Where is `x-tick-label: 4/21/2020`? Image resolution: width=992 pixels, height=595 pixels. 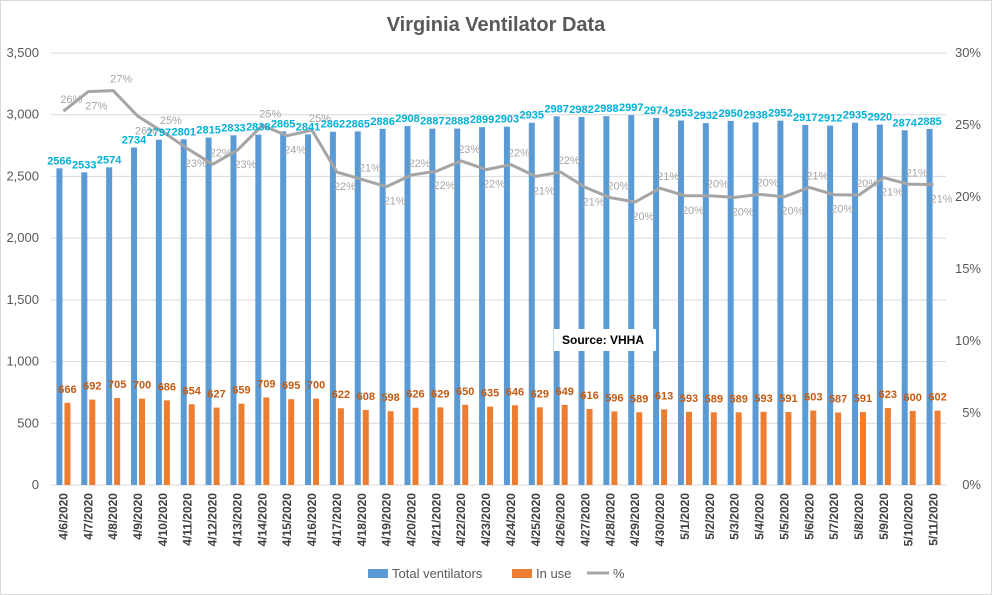
x-tick-label: 4/21/2020 is located at coordinates (436, 520).